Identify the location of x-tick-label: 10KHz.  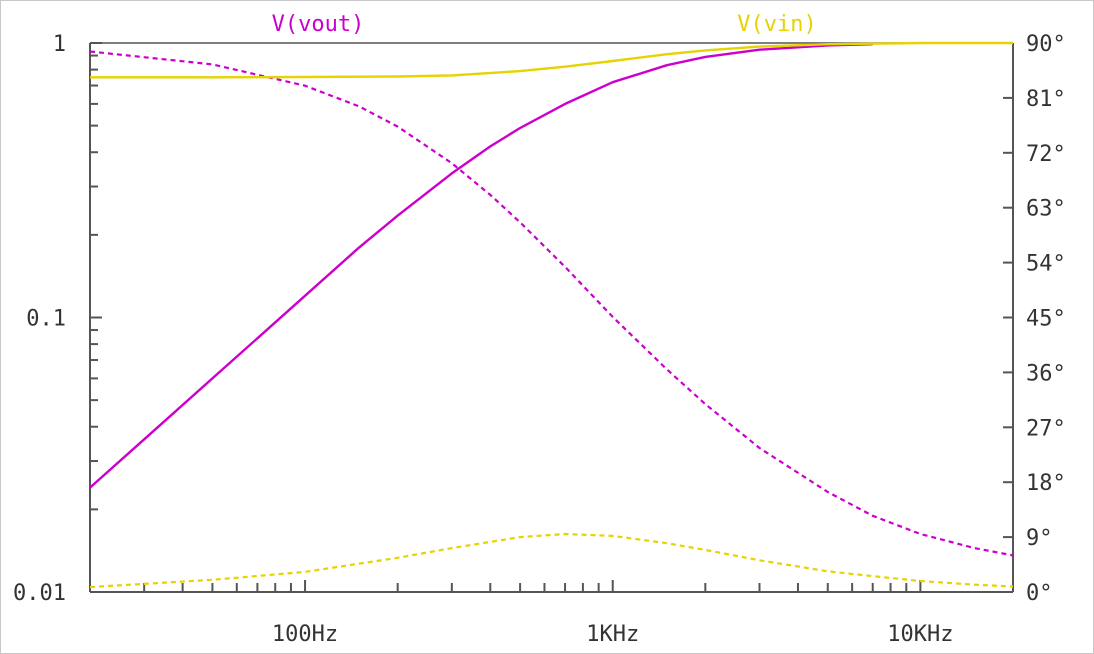
(920, 634).